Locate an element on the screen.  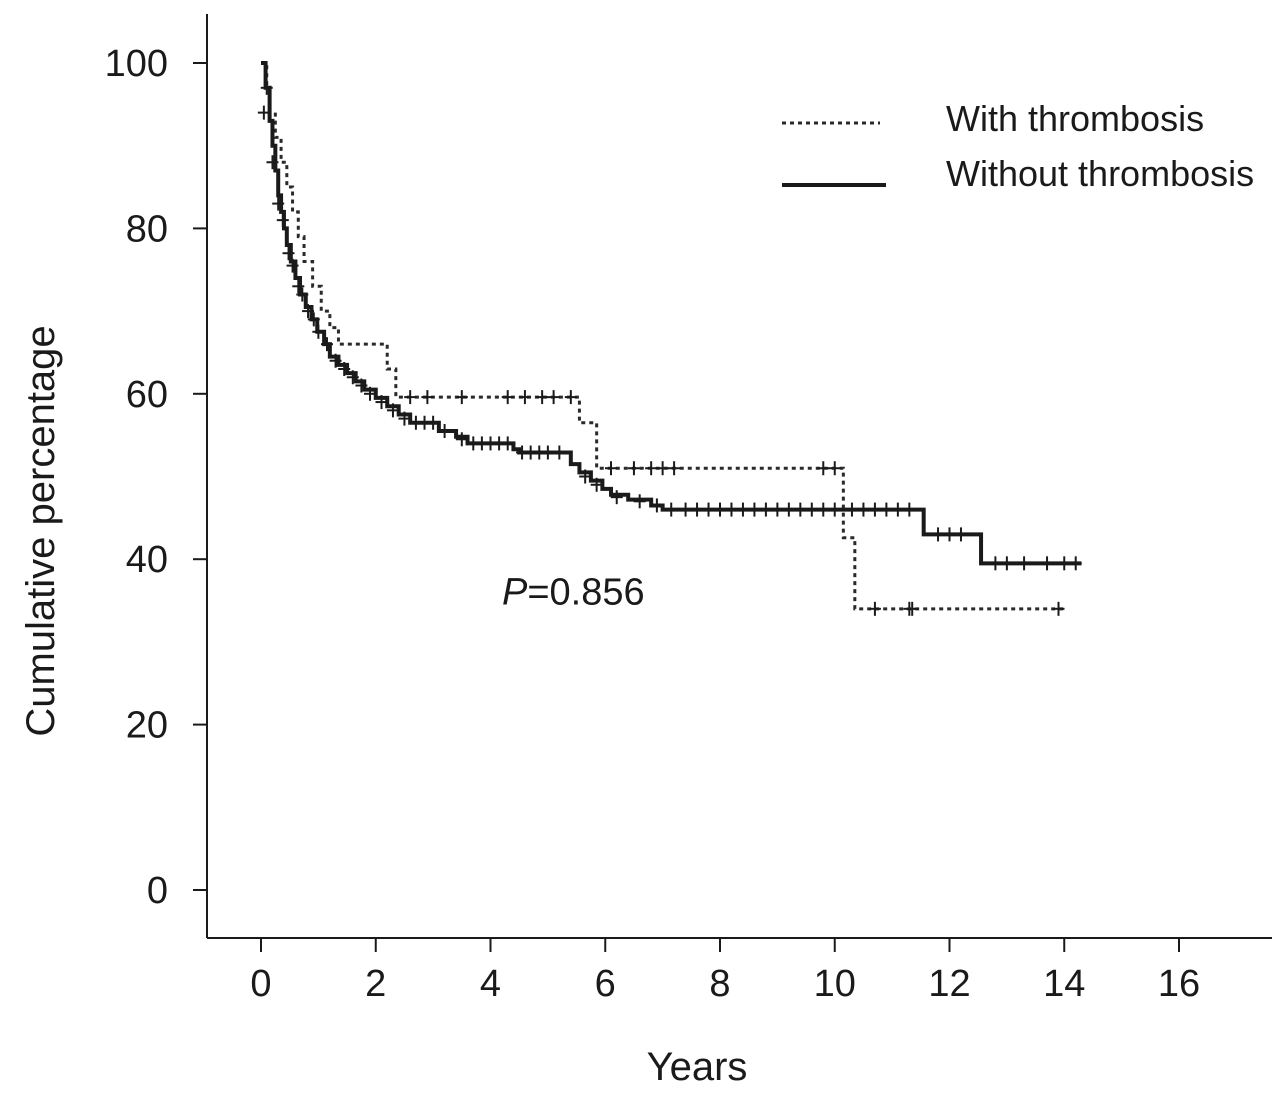
y-tick-label-60: 60 is located at coordinates (147, 395).